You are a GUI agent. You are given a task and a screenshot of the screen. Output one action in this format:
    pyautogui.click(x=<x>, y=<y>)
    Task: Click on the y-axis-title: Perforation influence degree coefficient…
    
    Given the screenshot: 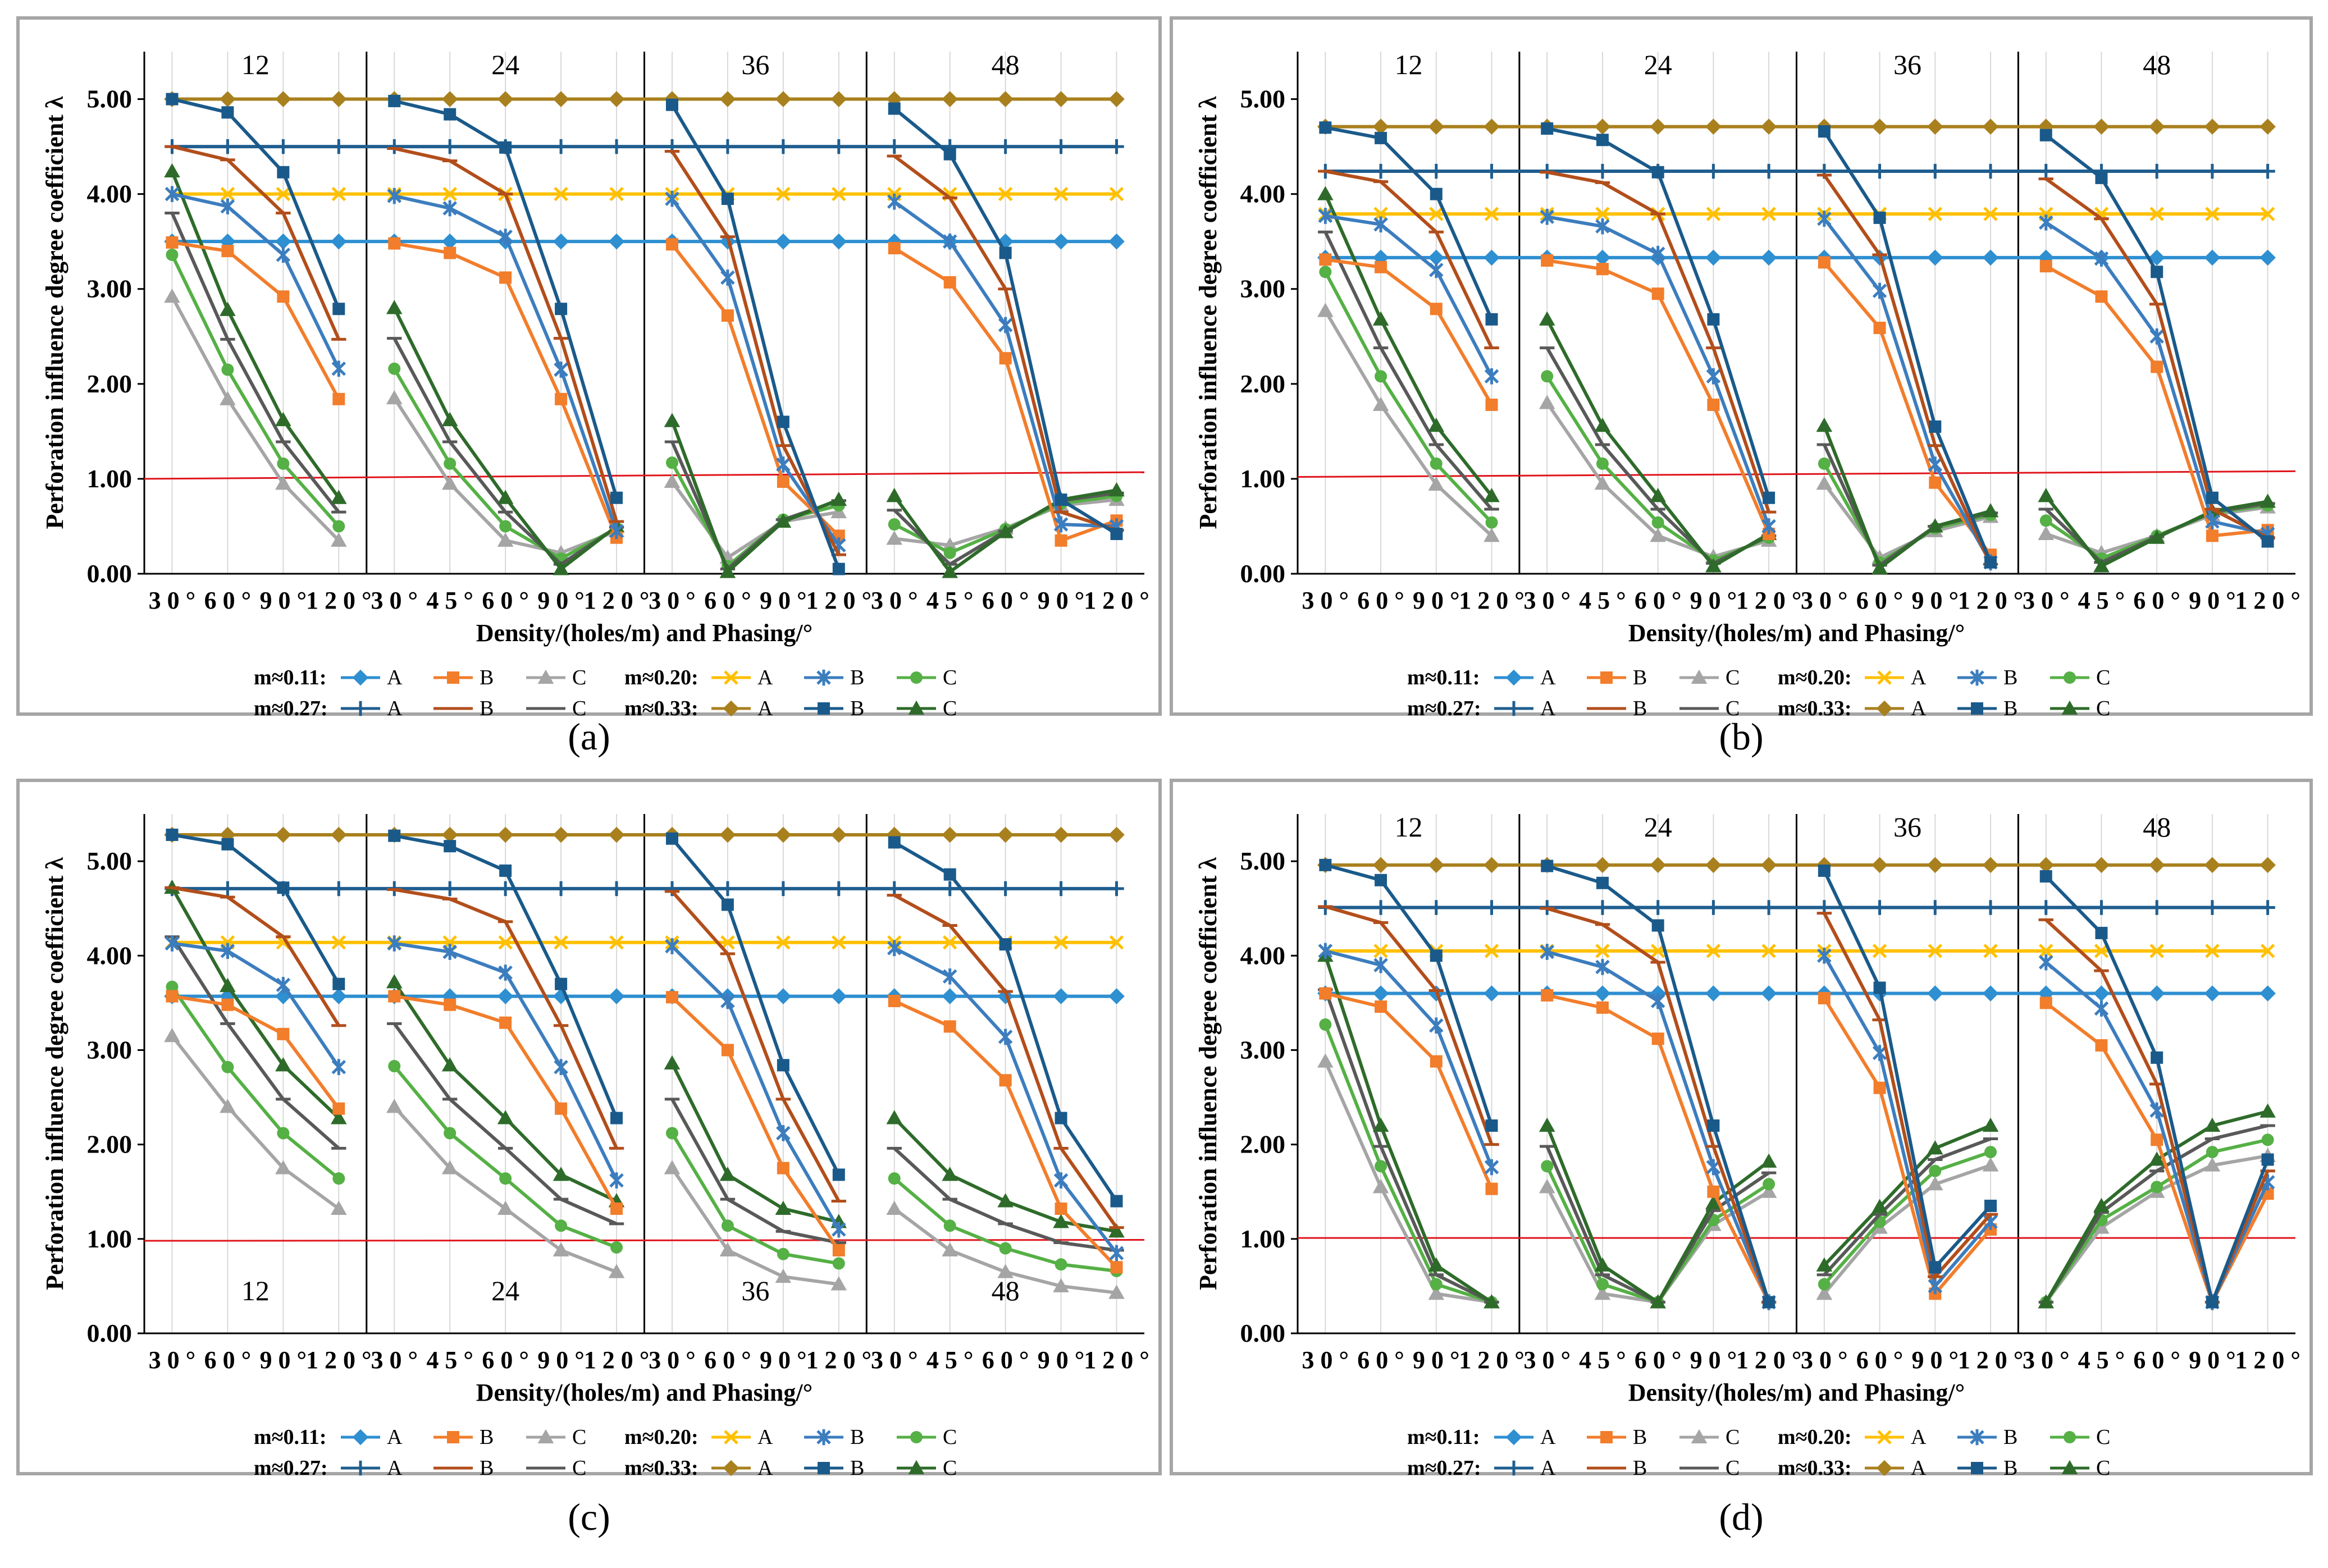 What is the action you would take?
    pyautogui.click(x=1208, y=1073)
    